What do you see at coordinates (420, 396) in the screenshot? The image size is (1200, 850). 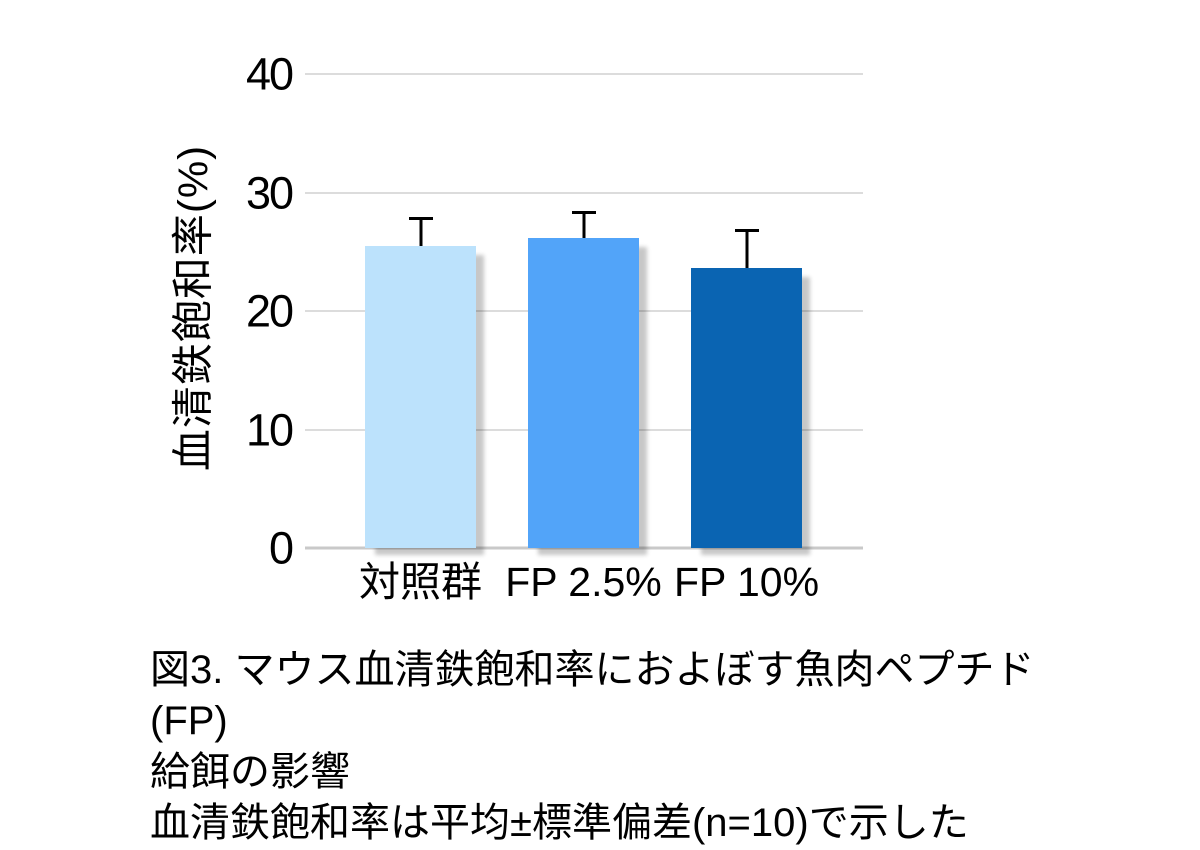 I see `bar-1-control` at bounding box center [420, 396].